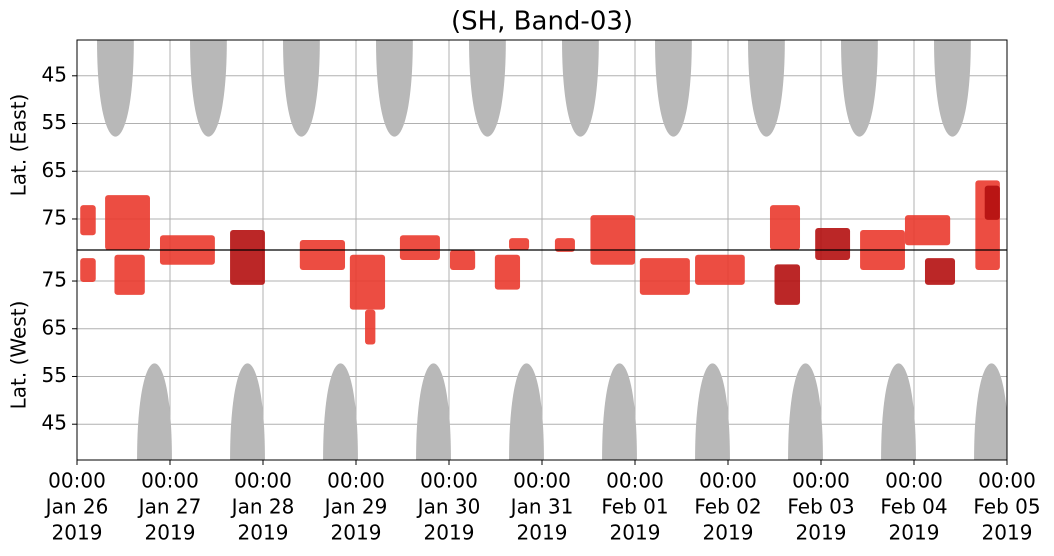 The image size is (1054, 556). I want to click on x-tick-label: Feb 01, so click(634, 507).